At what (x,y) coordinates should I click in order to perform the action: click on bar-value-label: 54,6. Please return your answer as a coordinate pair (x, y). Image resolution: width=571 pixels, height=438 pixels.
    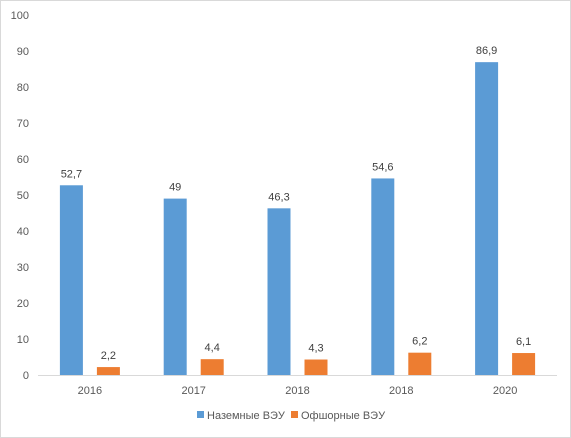
    Looking at the image, I should click on (382, 167).